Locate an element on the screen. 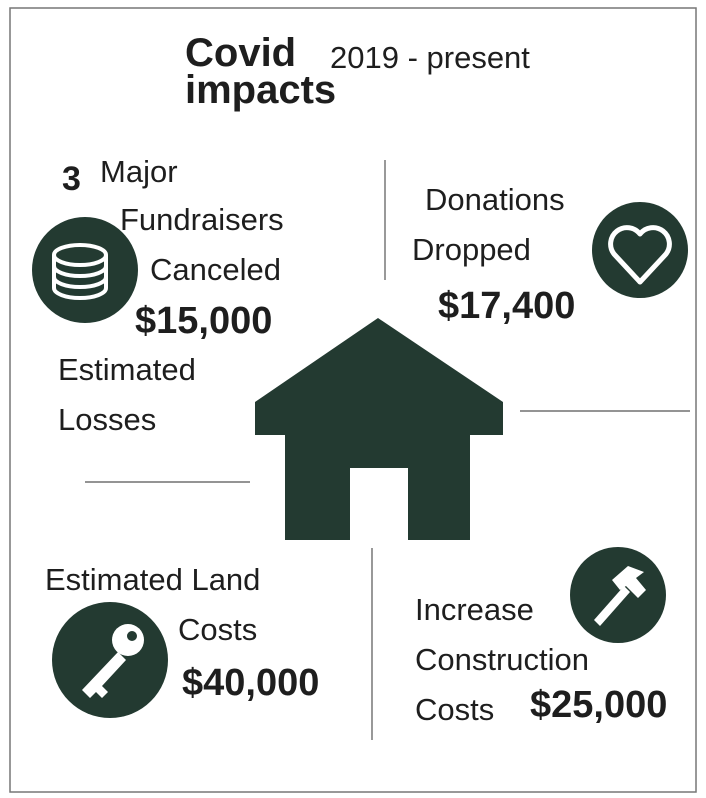 The image size is (706, 798). label: Major is located at coordinates (139, 171).